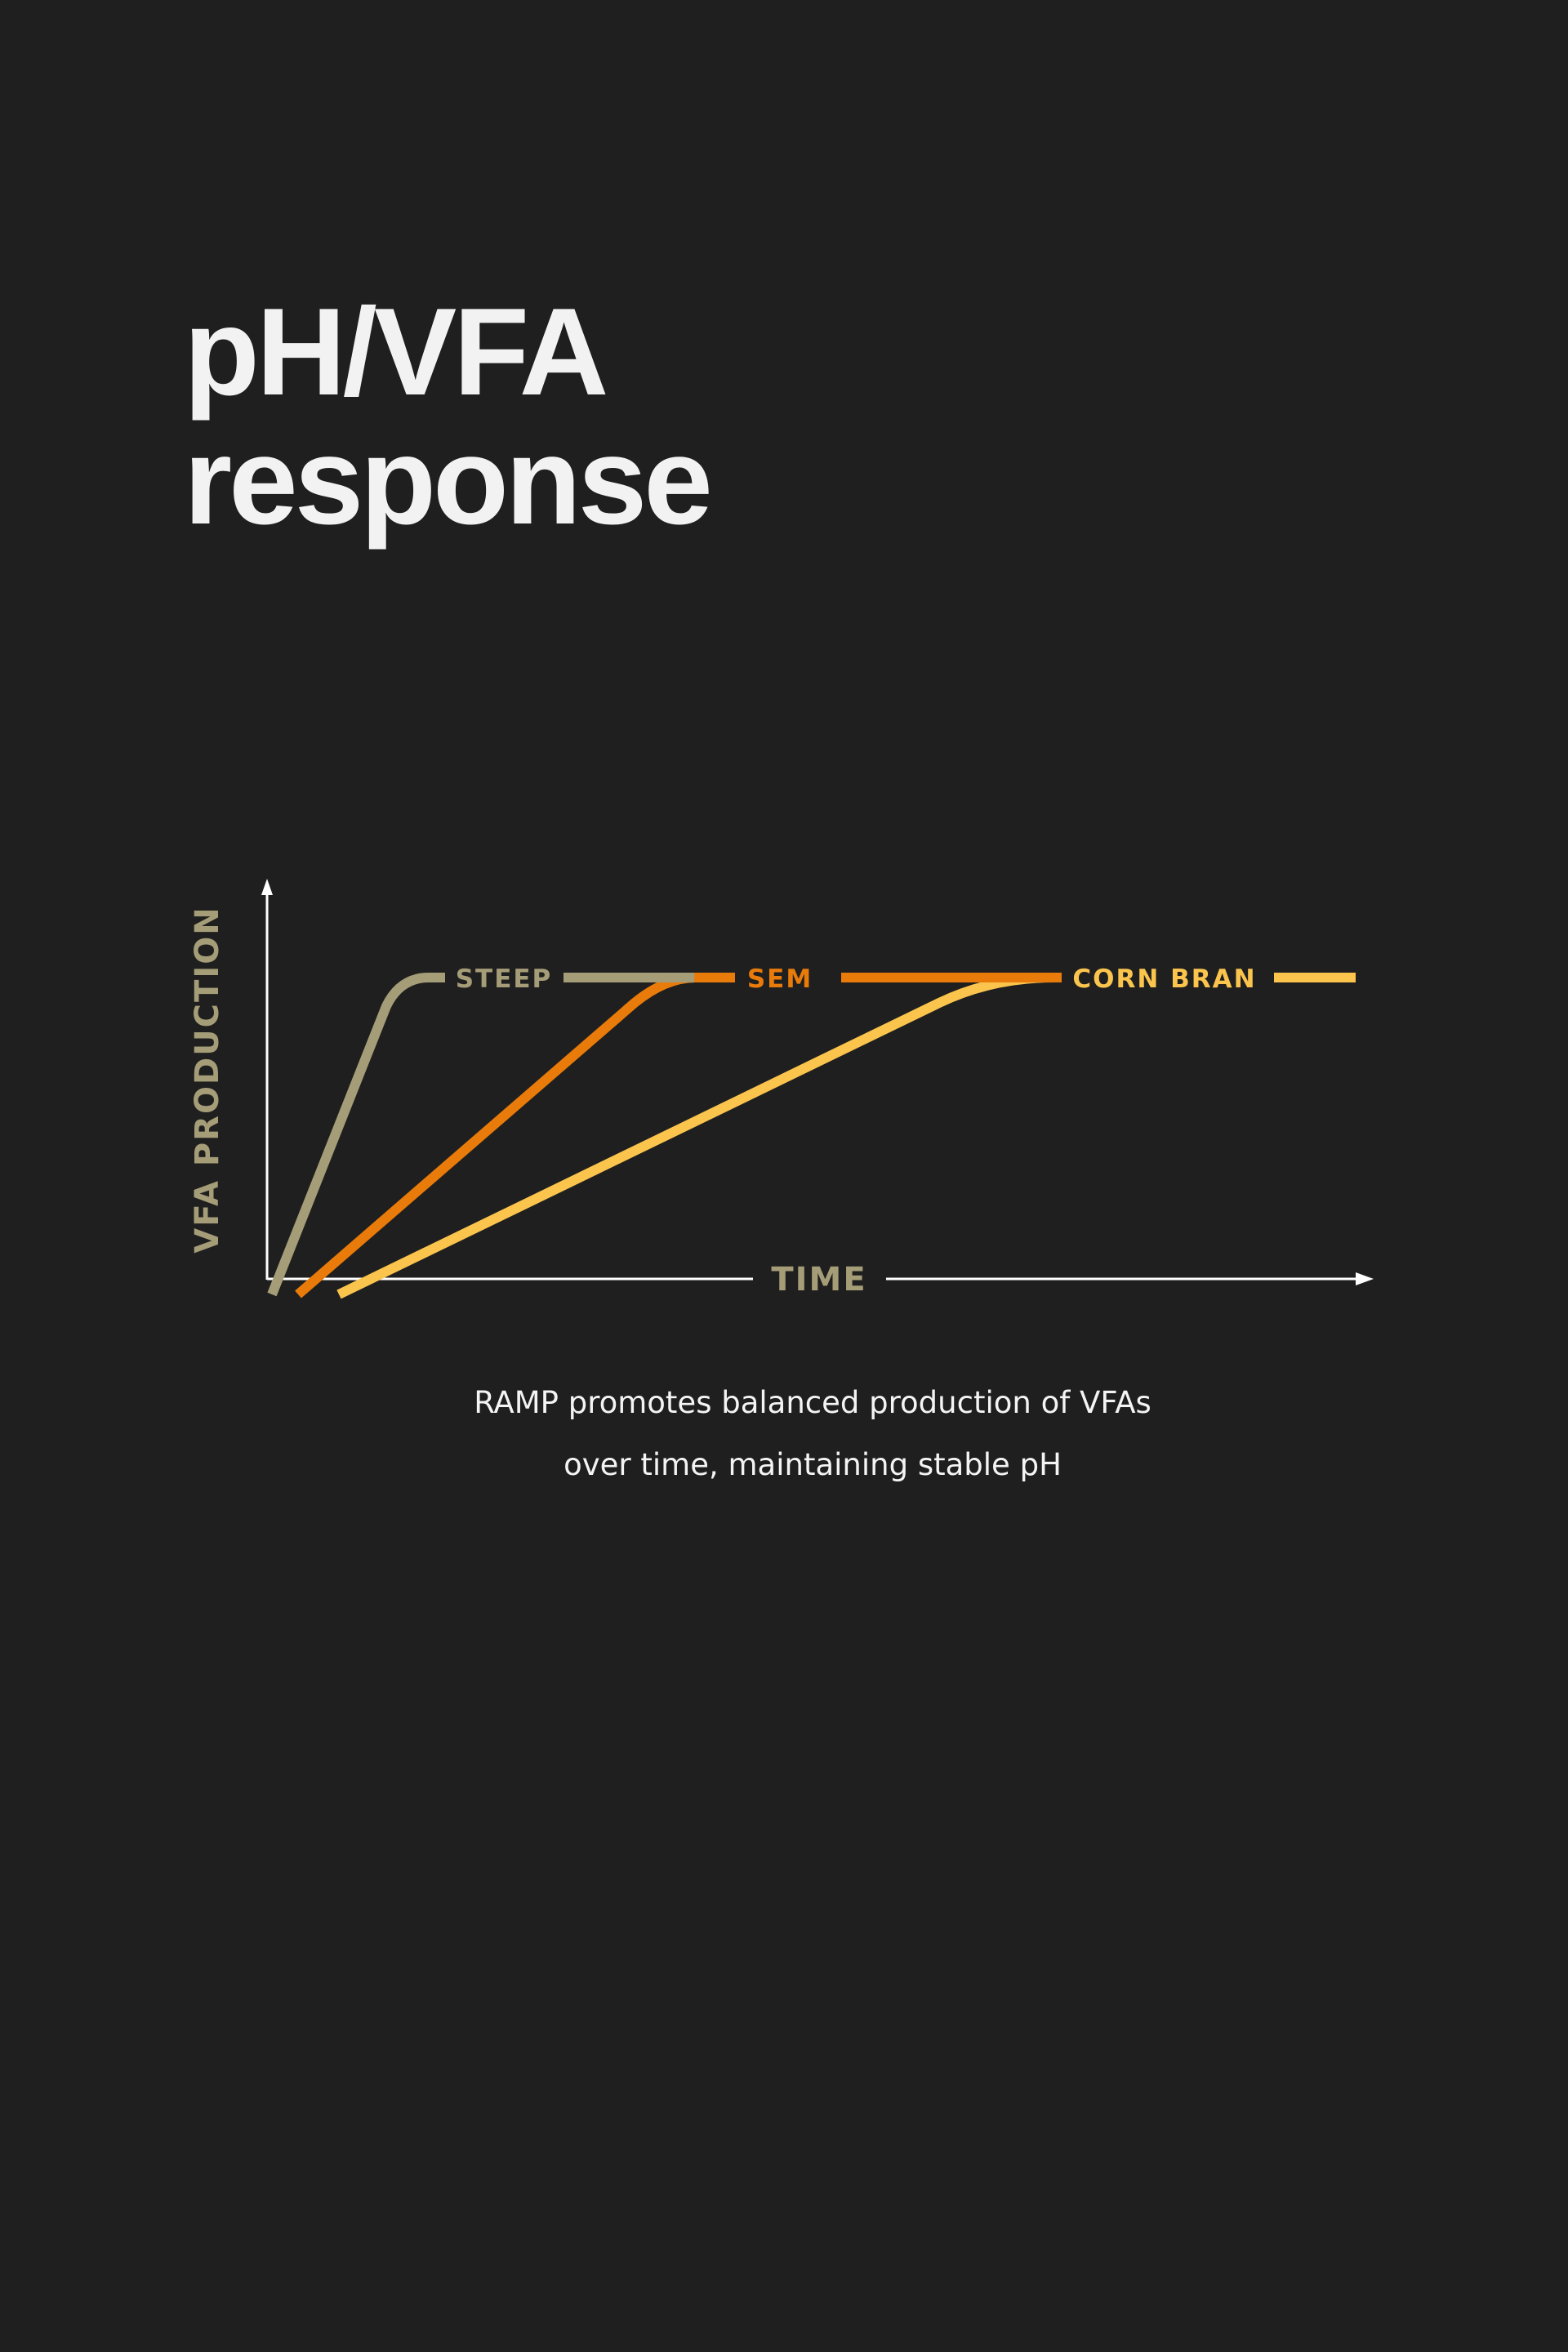 Image resolution: width=1568 pixels, height=2352 pixels. What do you see at coordinates (813, 1464) in the screenshot?
I see `caption-line-2: over time, maintaining stable pH` at bounding box center [813, 1464].